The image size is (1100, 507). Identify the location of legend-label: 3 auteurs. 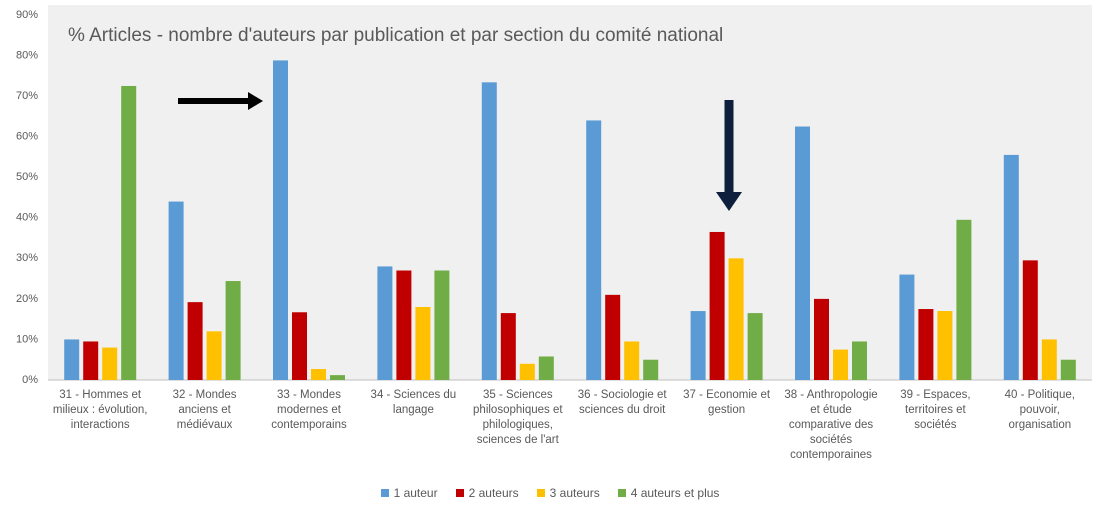
(574, 493).